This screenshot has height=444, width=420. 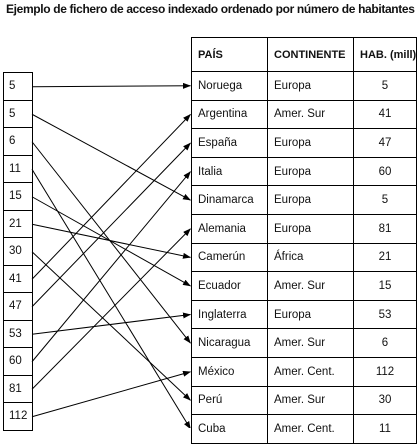 I want to click on table-row: Inglaterra Europa 53, so click(x=304, y=314).